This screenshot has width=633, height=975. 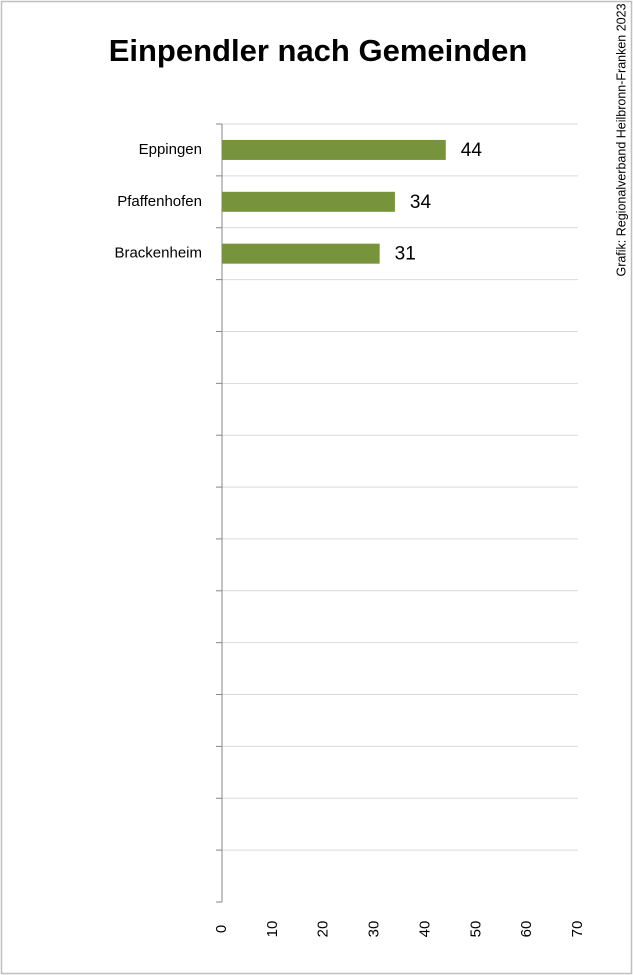 I want to click on chart-title: Einpendler nach Gemeinden, so click(x=318, y=50).